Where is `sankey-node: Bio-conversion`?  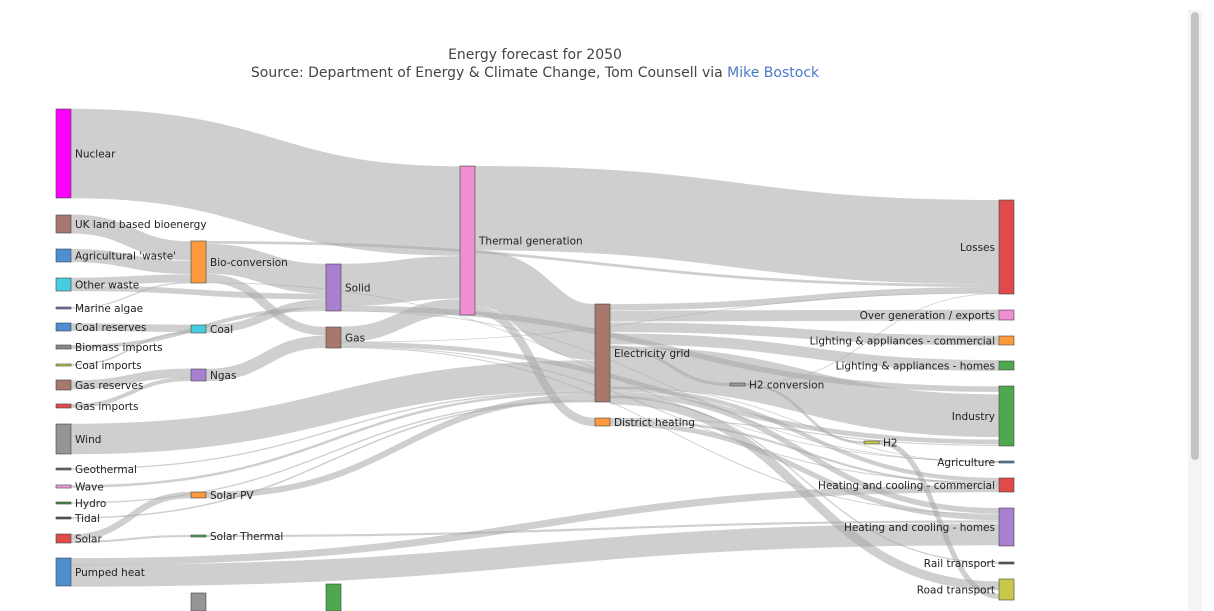 sankey-node: Bio-conversion is located at coordinates (239, 262).